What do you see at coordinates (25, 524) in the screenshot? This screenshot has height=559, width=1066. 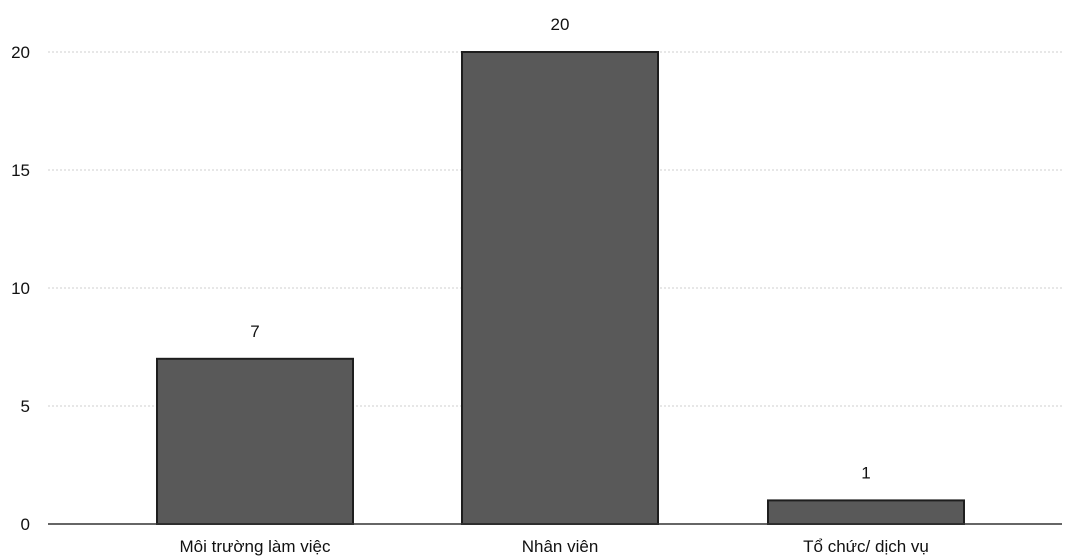 I see `y-tick-label-0: 0` at bounding box center [25, 524].